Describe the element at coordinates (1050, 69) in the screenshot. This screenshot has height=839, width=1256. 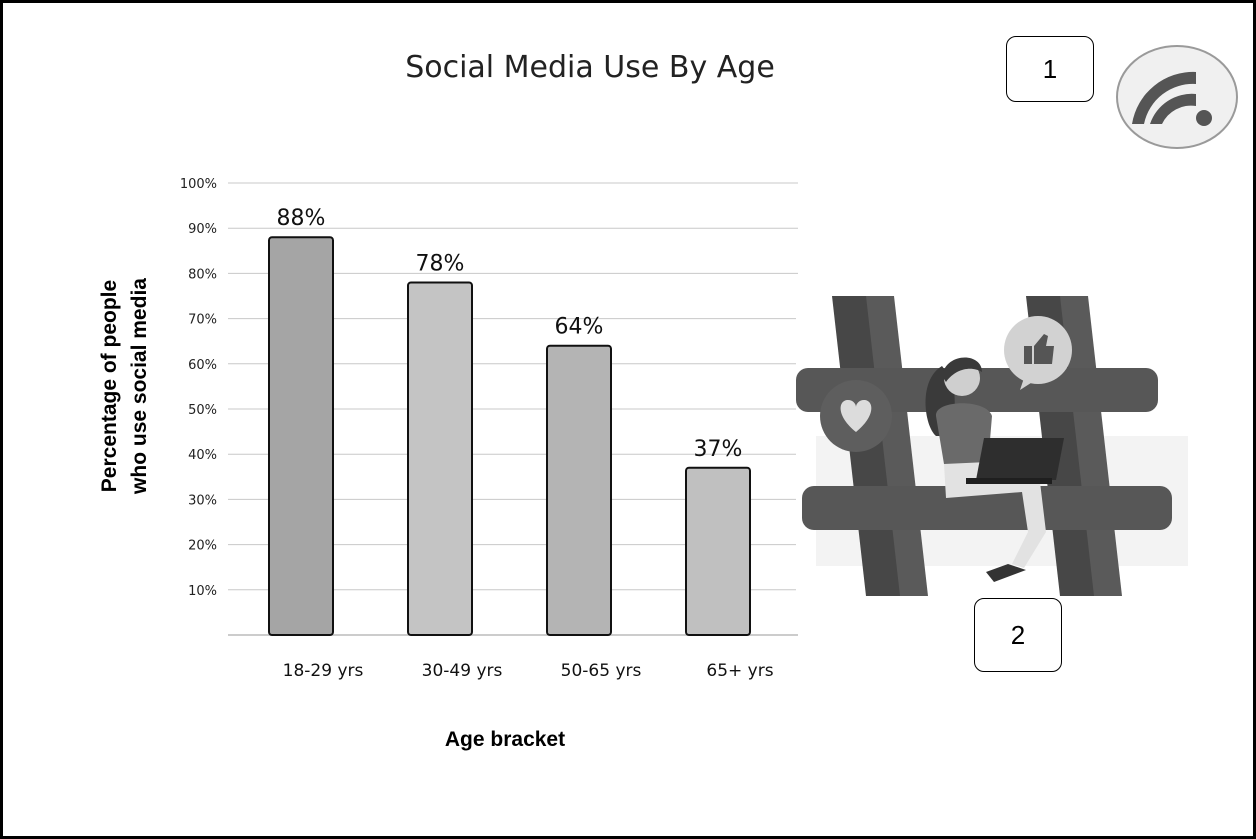
I see `callout-1: 1` at that location.